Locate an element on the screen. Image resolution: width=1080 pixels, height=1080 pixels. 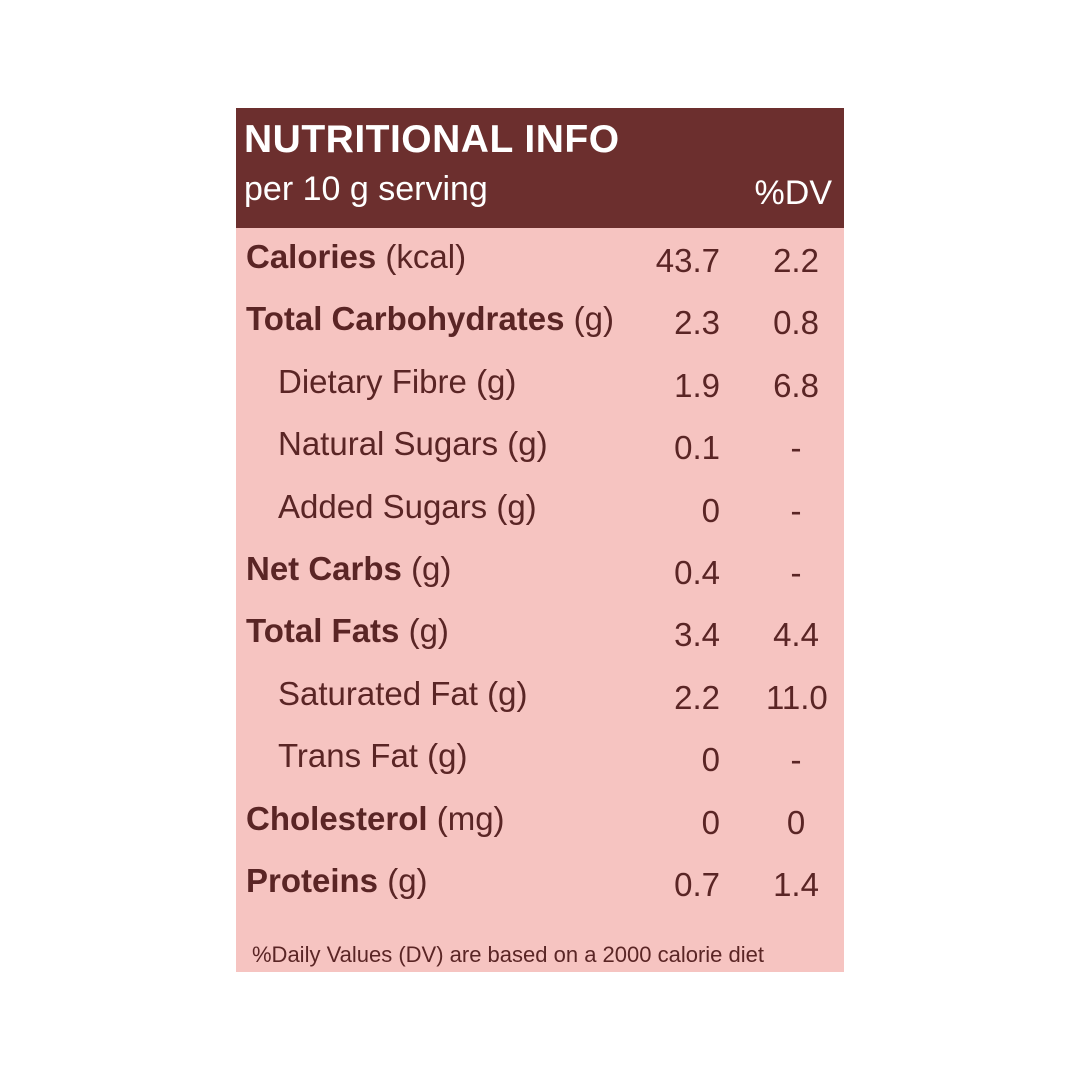
nutrient-row-total-carbohydrates: Total Carbohydrates (g) 2.3 0.8 is located at coordinates (540, 321).